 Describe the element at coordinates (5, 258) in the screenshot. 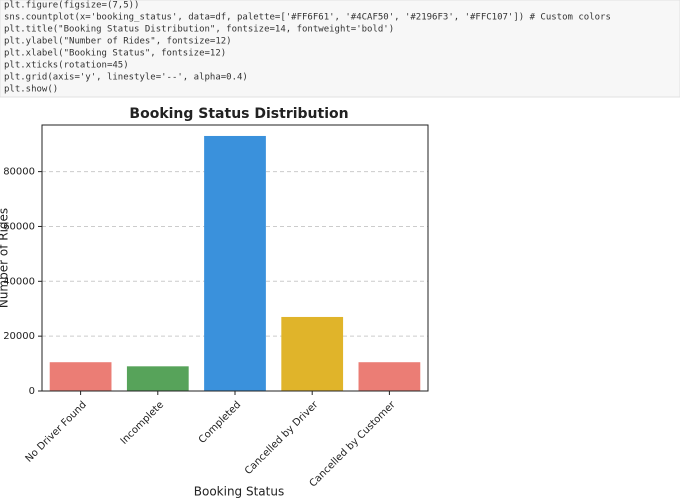

I see `y-axis-label: Number of Rides` at that location.